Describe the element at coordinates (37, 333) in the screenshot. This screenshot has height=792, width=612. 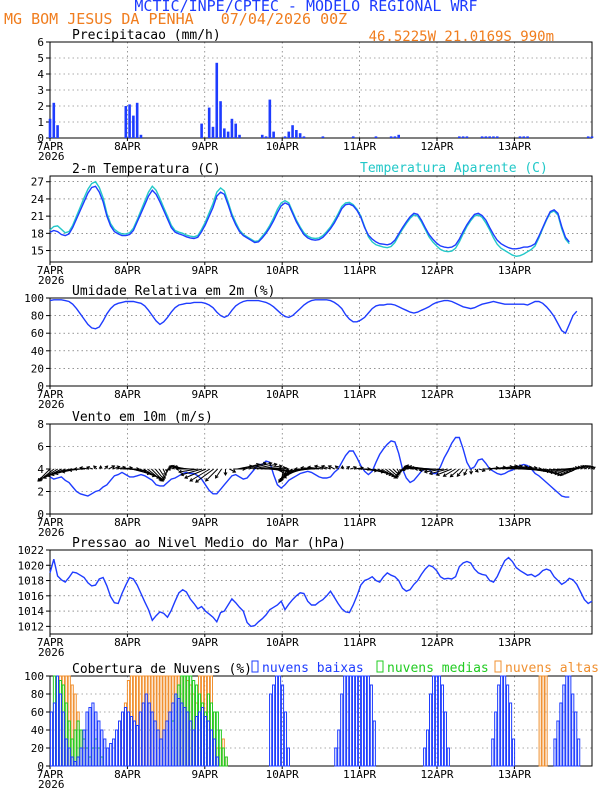
I see `y-tick-label: 60` at that location.